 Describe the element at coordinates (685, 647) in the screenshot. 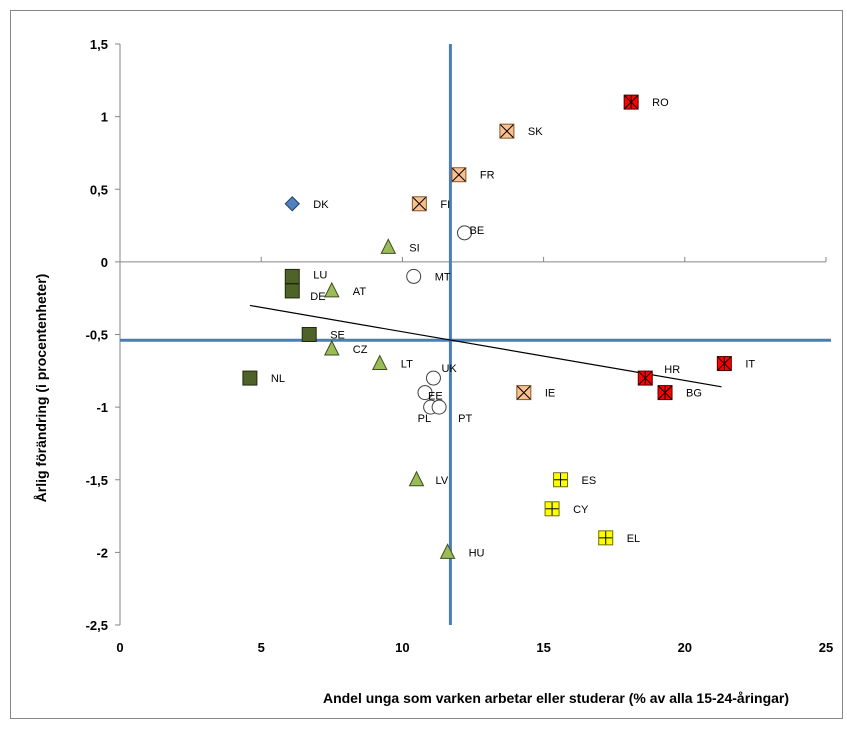

I see `x-tick-label: 20` at that location.